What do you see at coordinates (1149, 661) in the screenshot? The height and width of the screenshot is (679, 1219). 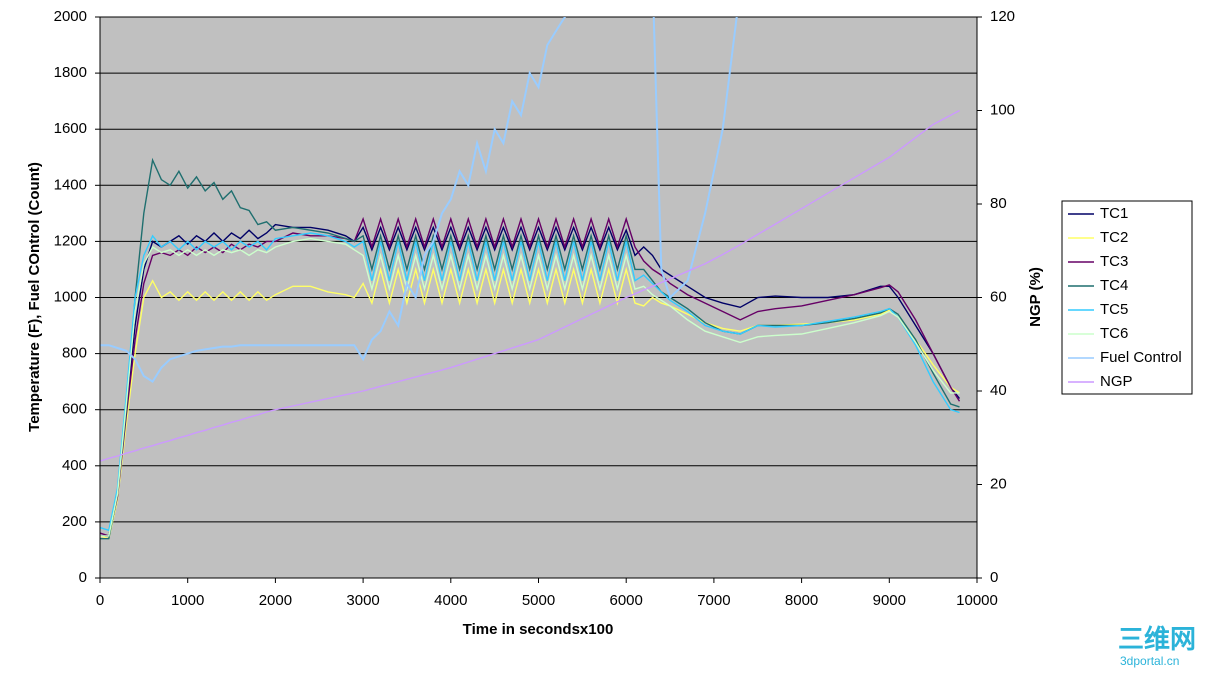 I see `watermark: 3dportal.cn` at bounding box center [1149, 661].